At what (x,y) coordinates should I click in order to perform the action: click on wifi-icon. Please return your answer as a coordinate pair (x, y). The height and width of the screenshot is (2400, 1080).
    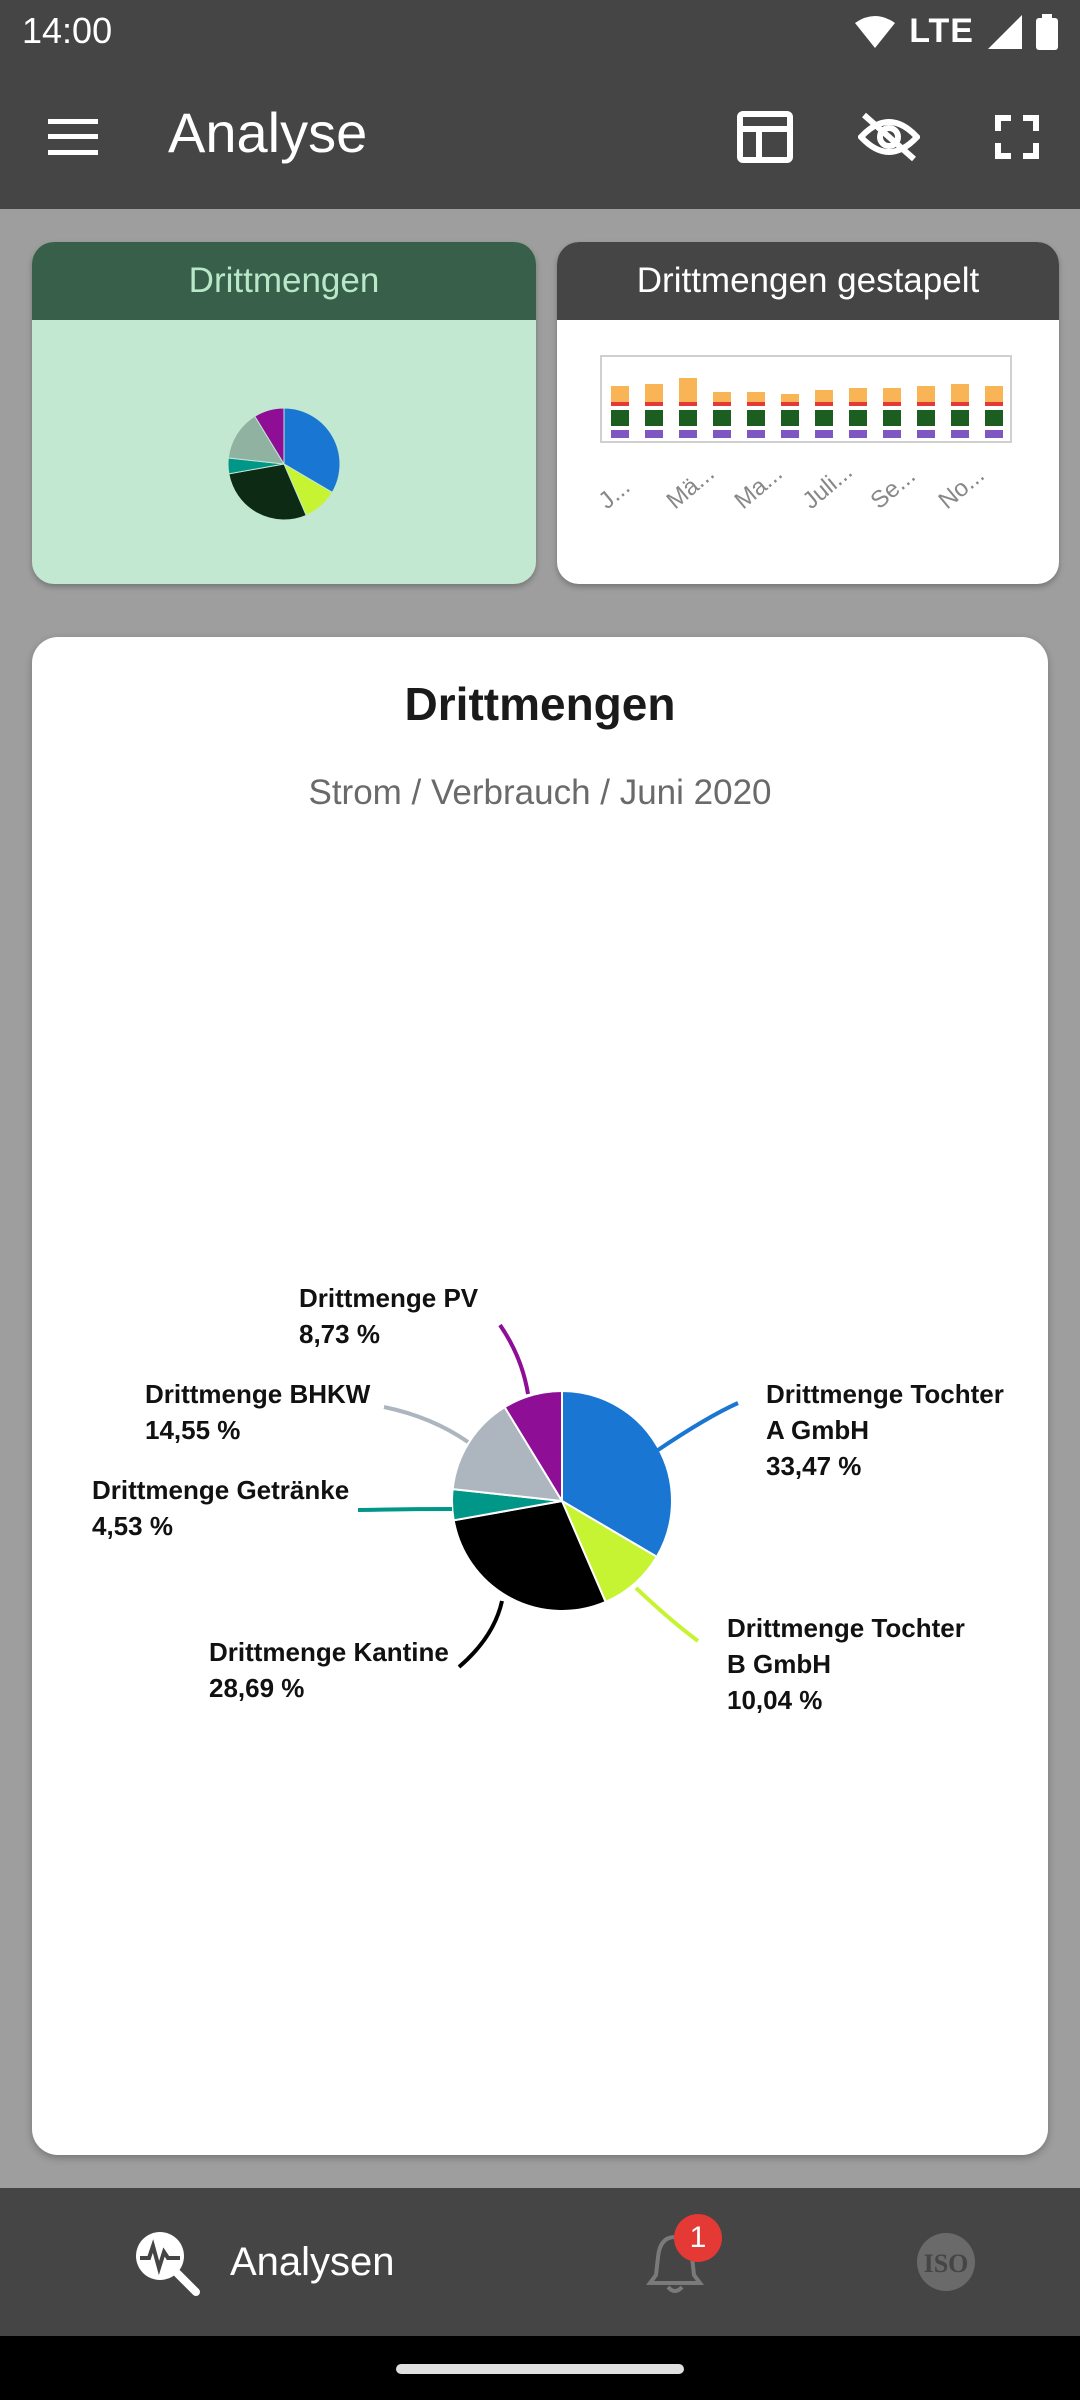
    Looking at the image, I should click on (875, 31).